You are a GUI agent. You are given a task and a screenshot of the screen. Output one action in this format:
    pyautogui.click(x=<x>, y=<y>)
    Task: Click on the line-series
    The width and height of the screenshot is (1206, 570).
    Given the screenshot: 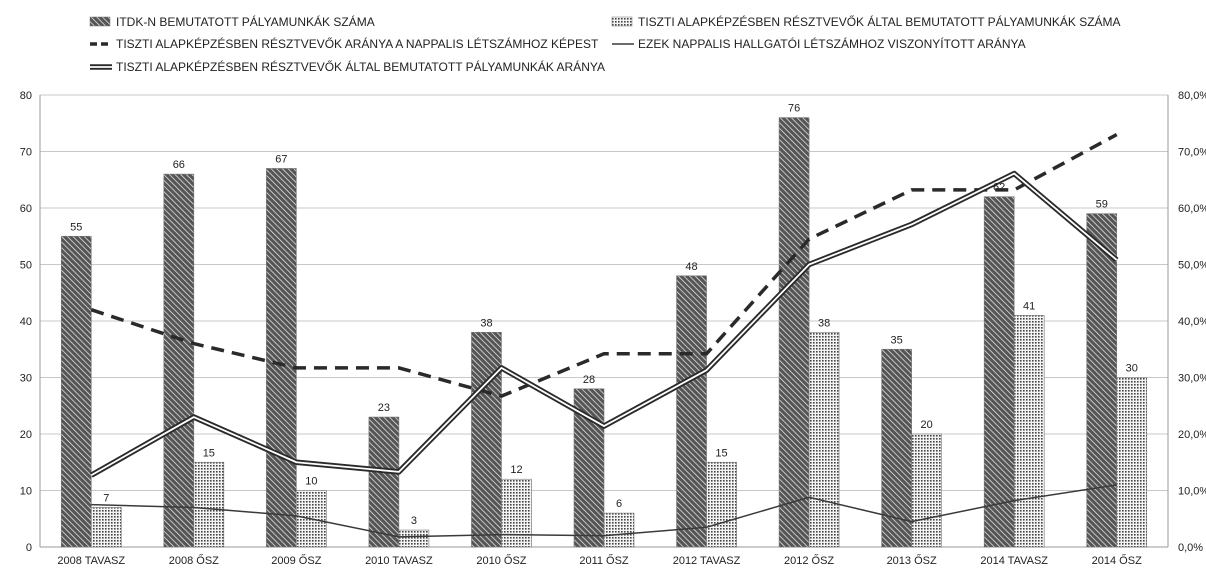 What is the action you would take?
    pyautogui.click(x=604, y=511)
    